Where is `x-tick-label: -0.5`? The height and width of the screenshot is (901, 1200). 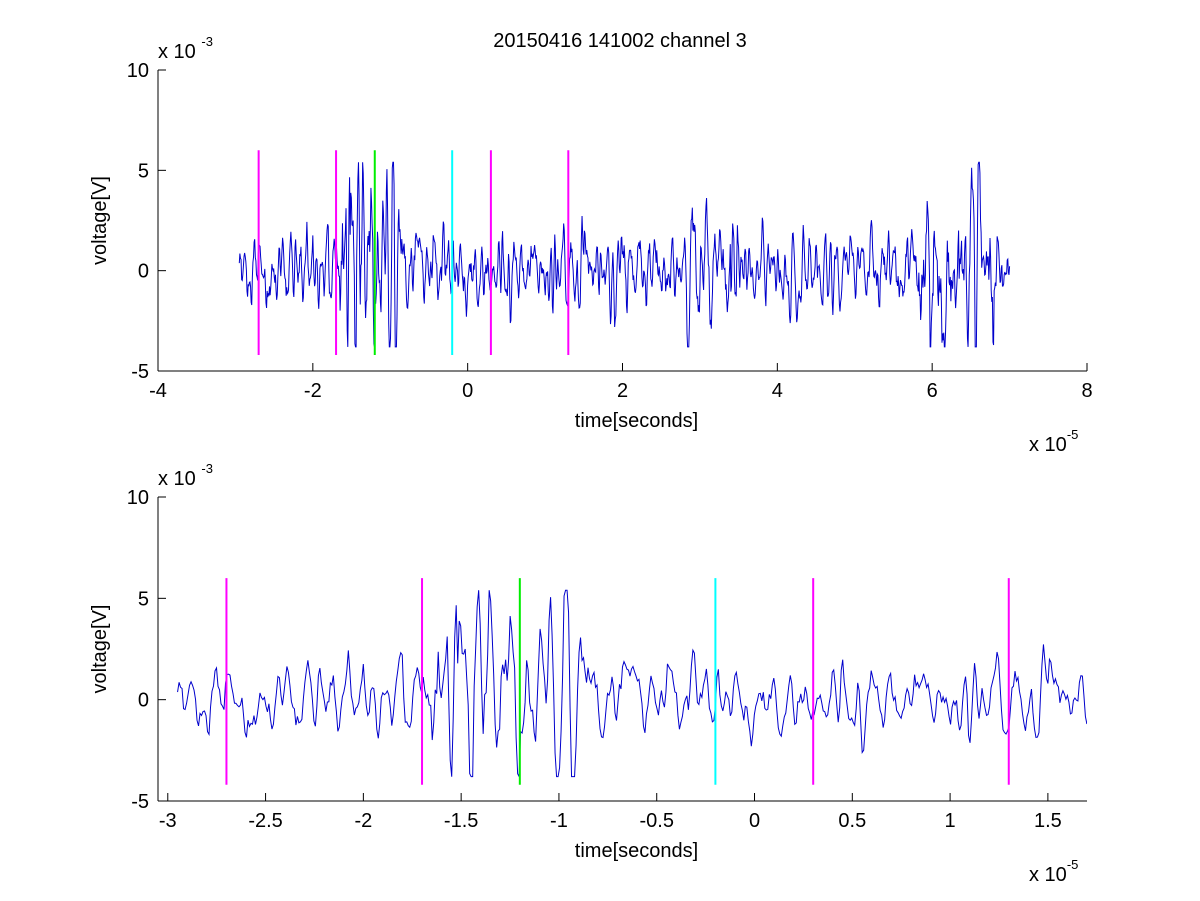
x-tick-label: -0.5 is located at coordinates (656, 821).